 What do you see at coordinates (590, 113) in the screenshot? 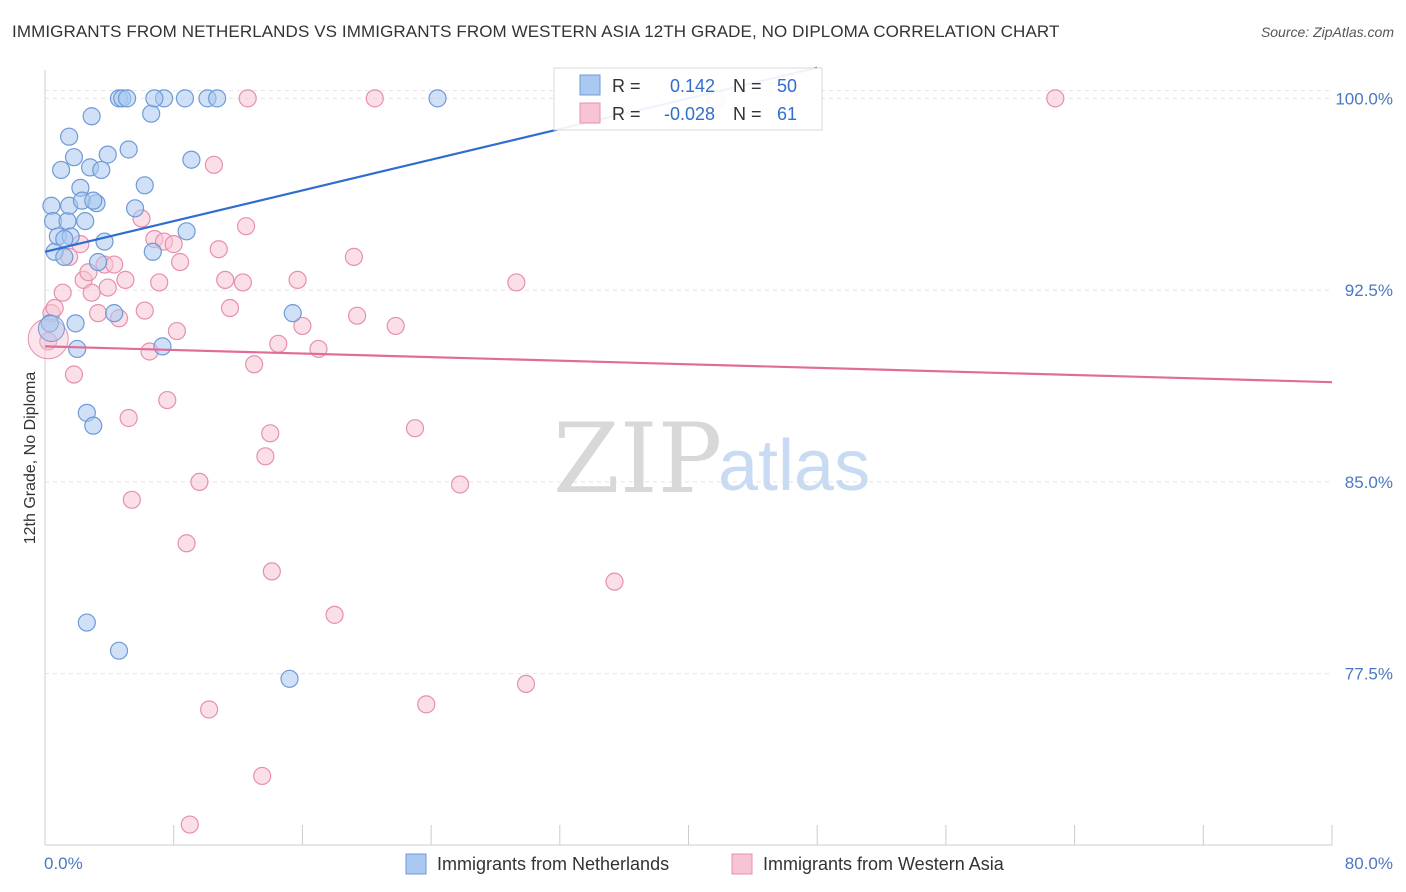
I see `stats-pink-swatch` at bounding box center [590, 113].